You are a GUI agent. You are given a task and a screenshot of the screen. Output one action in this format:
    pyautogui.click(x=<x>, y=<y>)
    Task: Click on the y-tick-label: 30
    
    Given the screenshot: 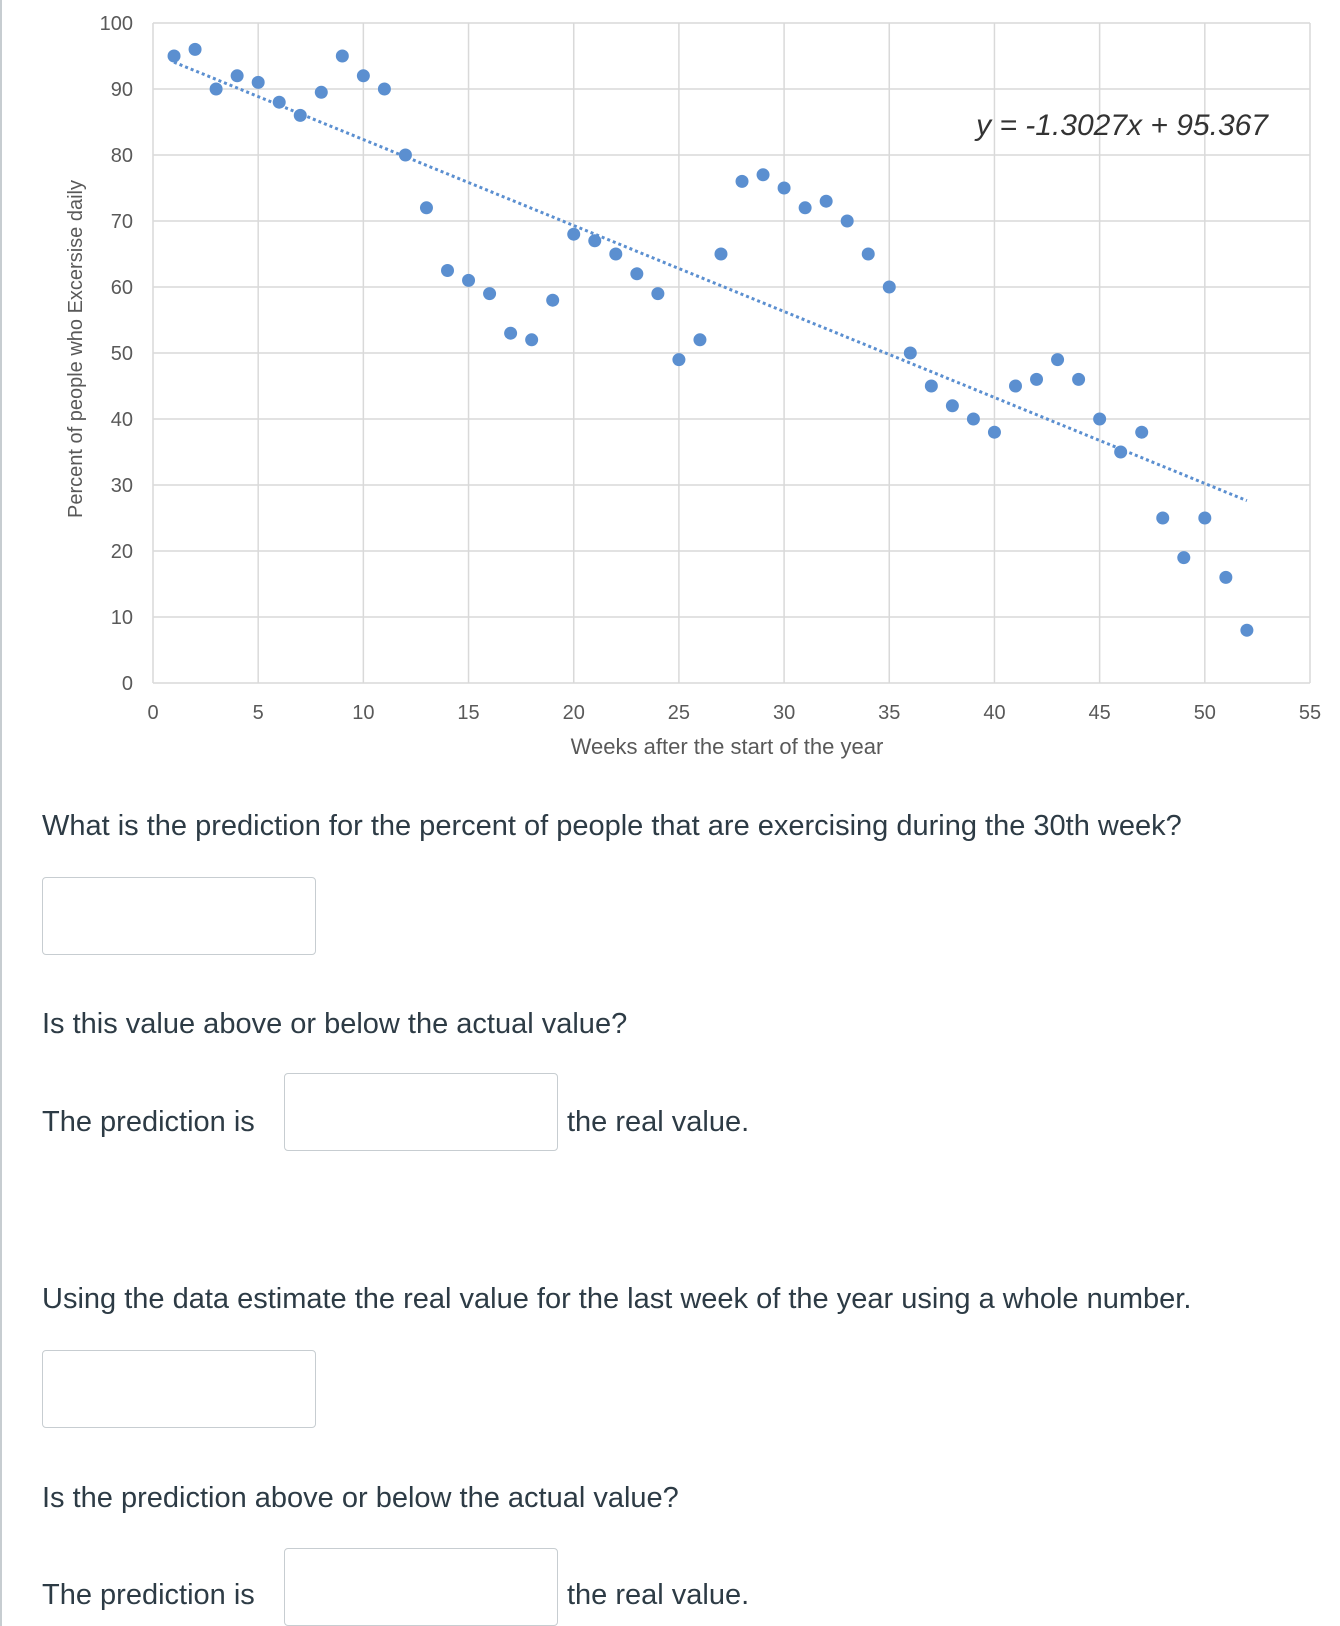 What is the action you would take?
    pyautogui.click(x=122, y=486)
    